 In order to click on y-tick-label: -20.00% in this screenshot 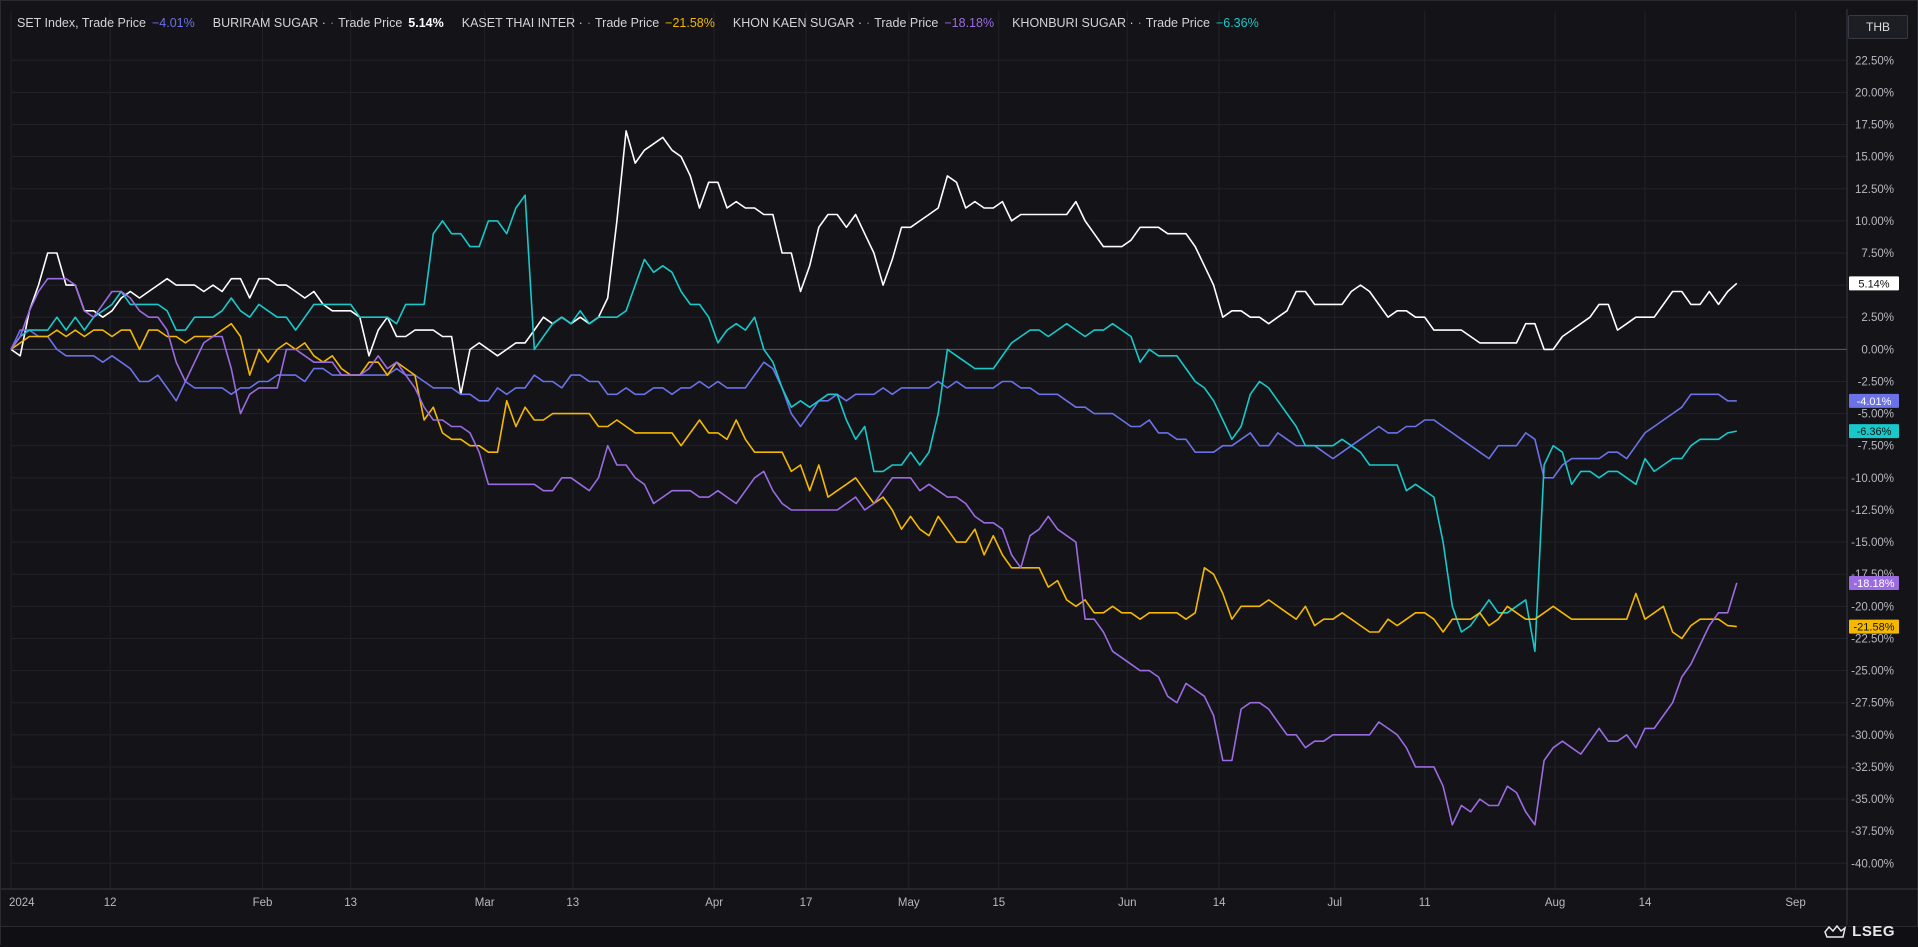, I will do `click(1872, 607)`.